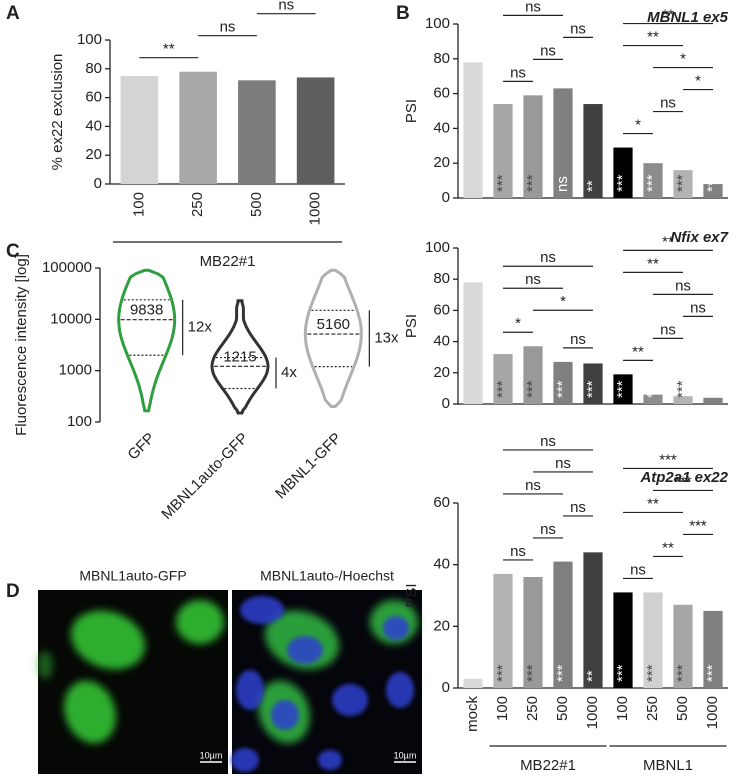 The image size is (736, 776). Describe the element at coordinates (308, 466) in the screenshot. I see `x-tick-label: MBNL1-GFP` at that location.